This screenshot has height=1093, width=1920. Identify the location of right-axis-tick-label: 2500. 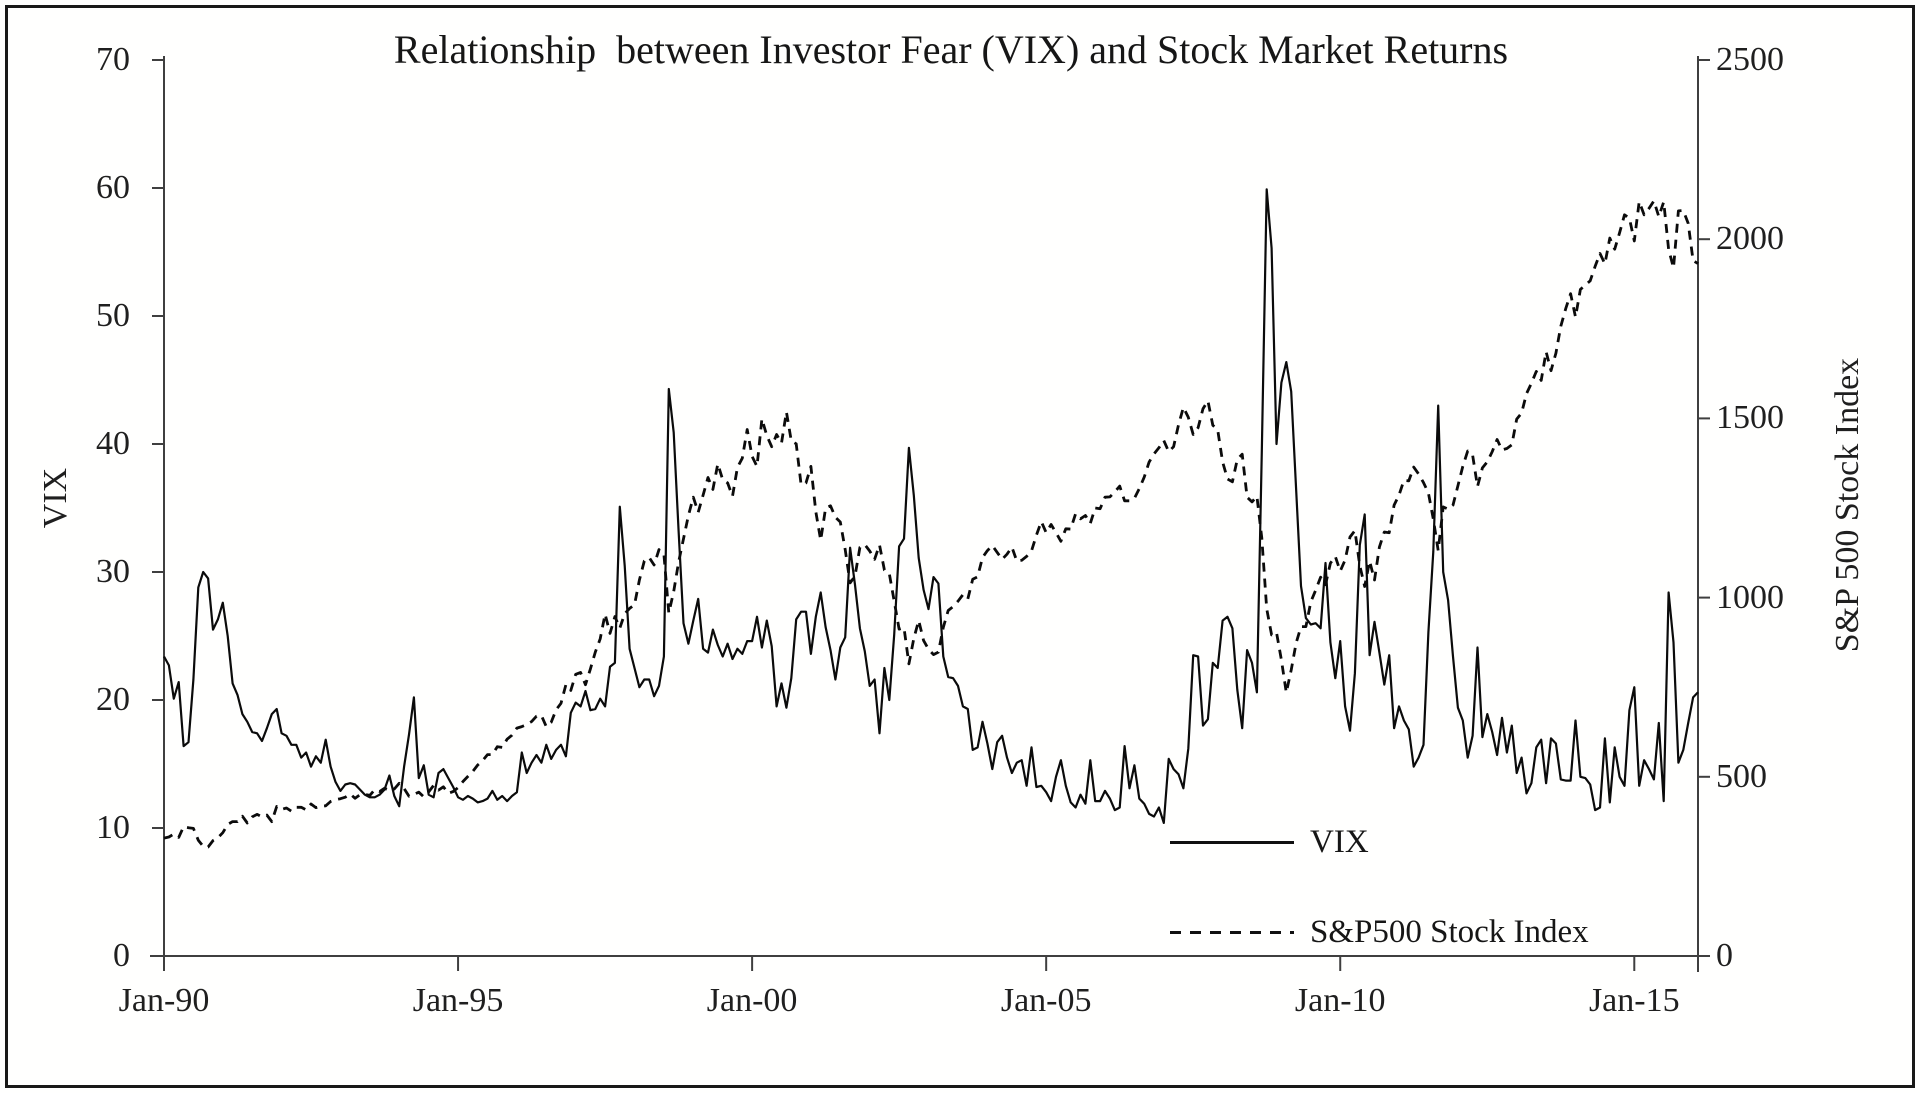
(1750, 59).